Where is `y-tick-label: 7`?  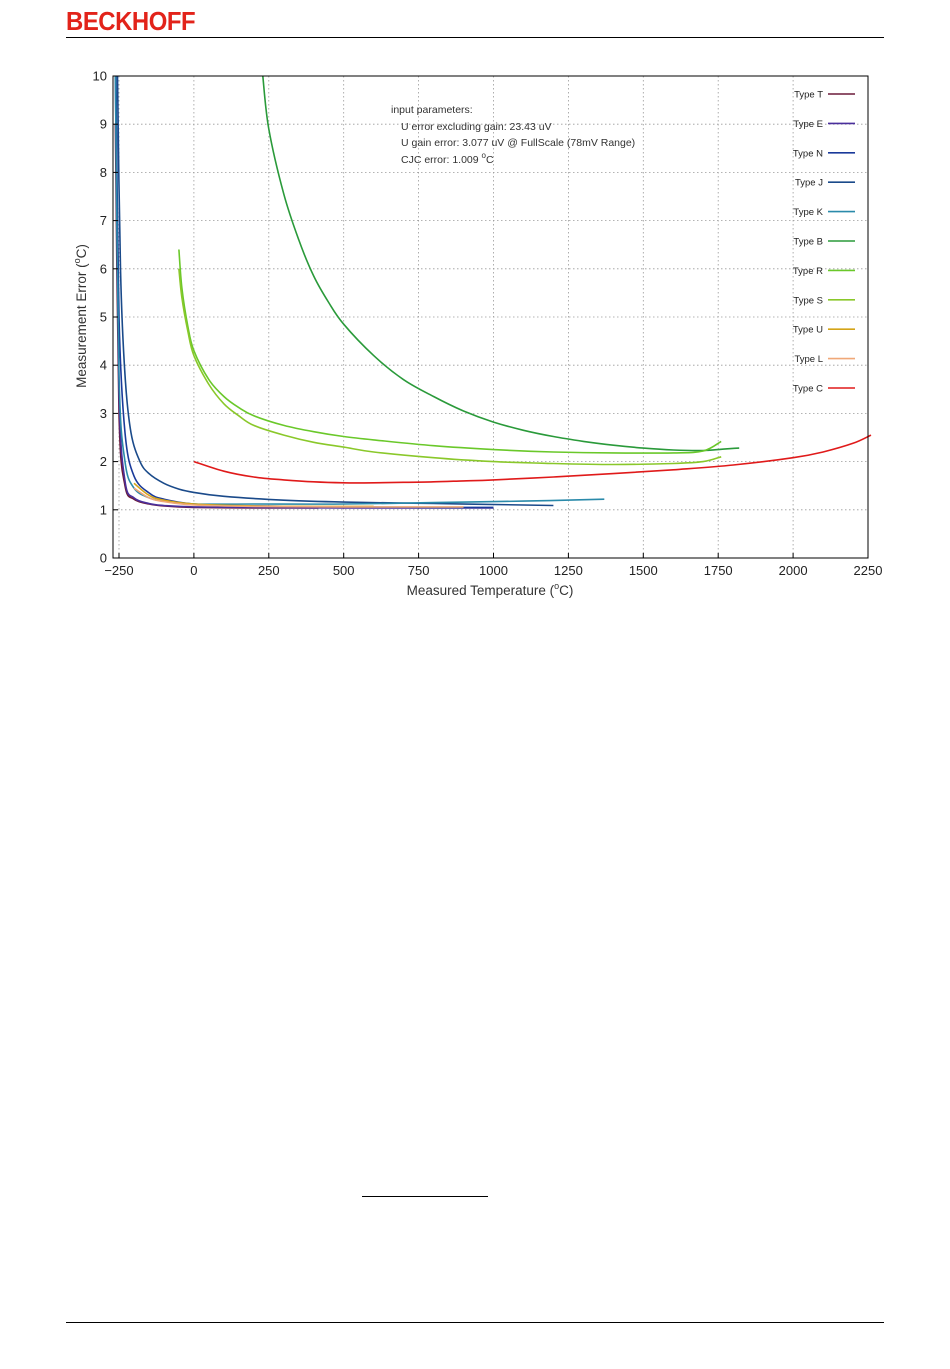
y-tick-label: 7 is located at coordinates (103, 220).